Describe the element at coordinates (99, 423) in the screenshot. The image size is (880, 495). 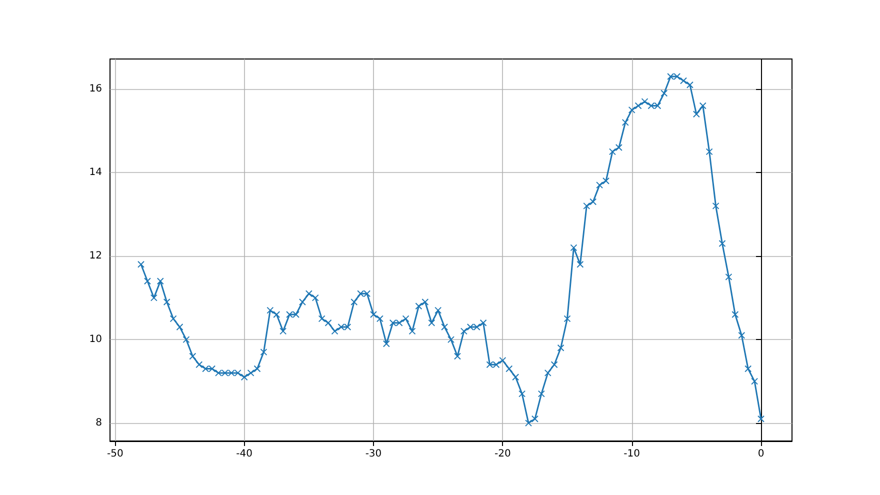
I see `y-tick-label: 8` at that location.